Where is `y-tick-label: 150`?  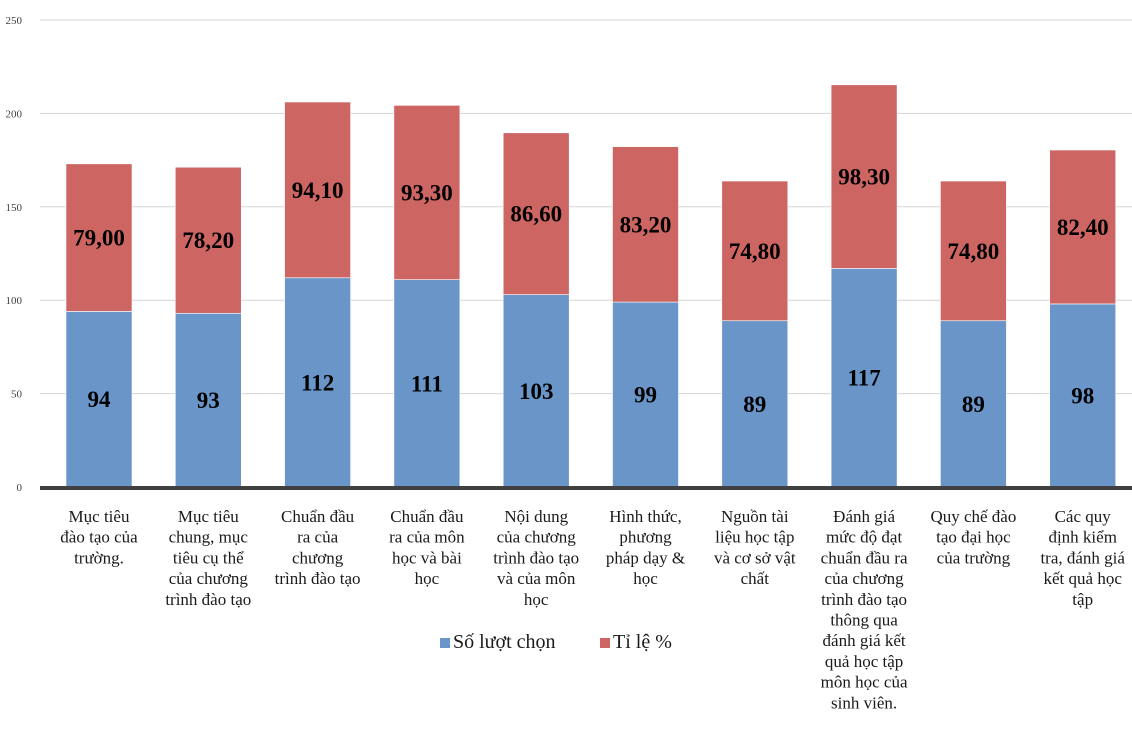 y-tick-label: 150 is located at coordinates (14, 208).